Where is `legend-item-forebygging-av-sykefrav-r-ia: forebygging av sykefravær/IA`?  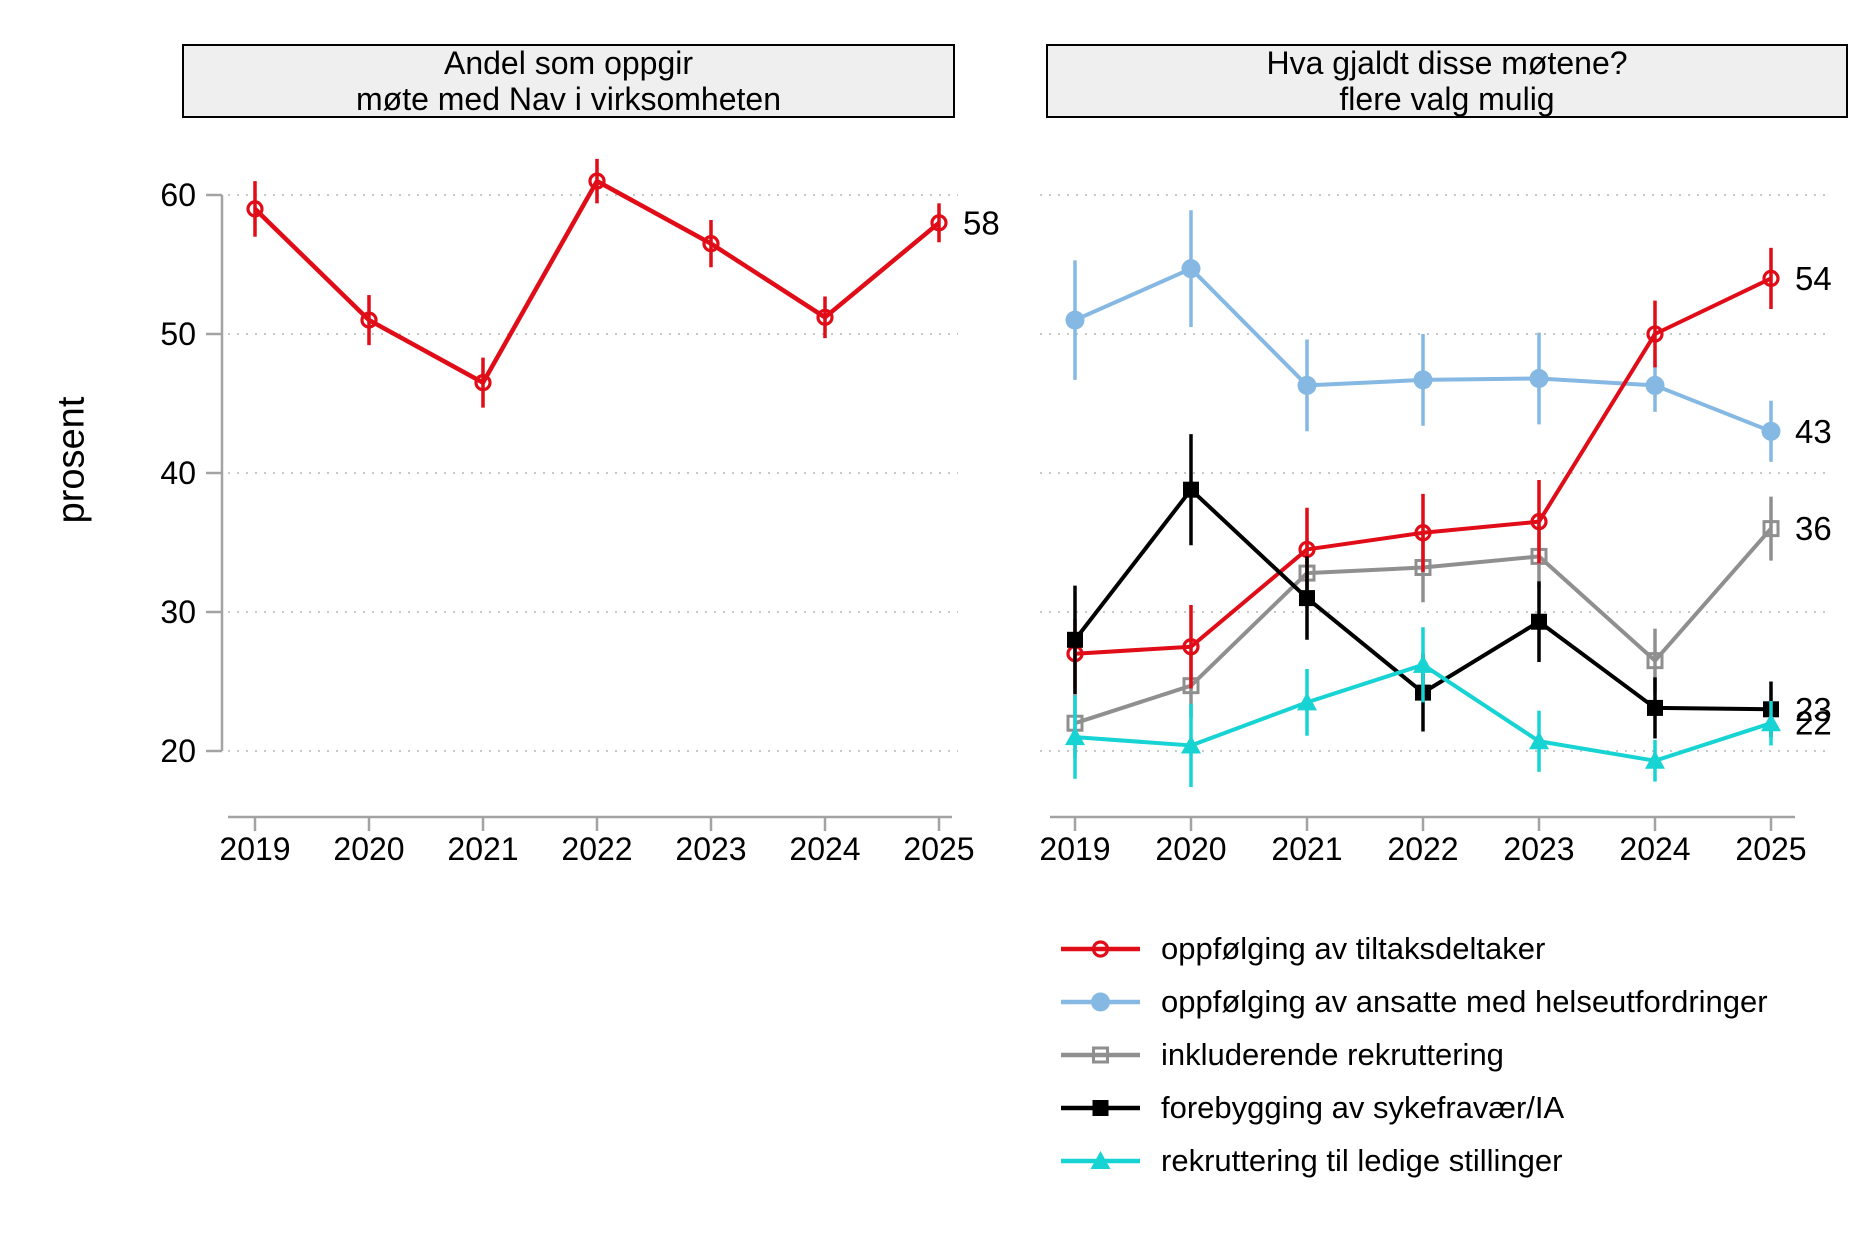
legend-item-forebygging-av-sykefrav-r-ia: forebygging av sykefravær/IA is located at coordinates (1413, 1107).